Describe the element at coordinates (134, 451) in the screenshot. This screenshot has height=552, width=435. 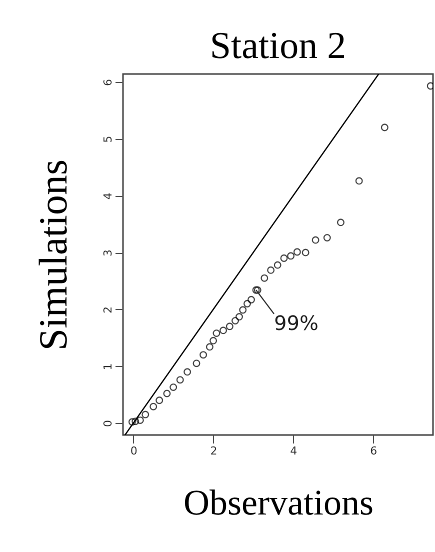
I see `x-tick-label: 0` at that location.